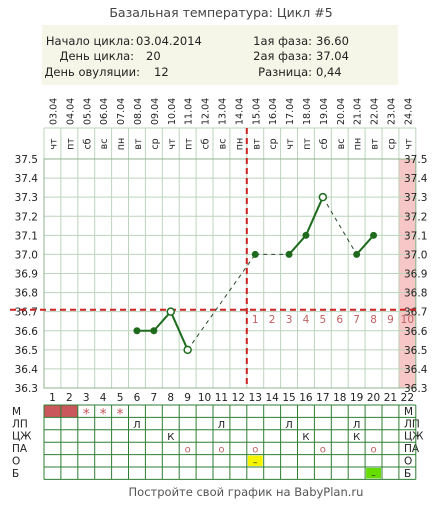  What do you see at coordinates (415, 313) in the screenshot?
I see `y-tick-label-right: 36.7` at bounding box center [415, 313].